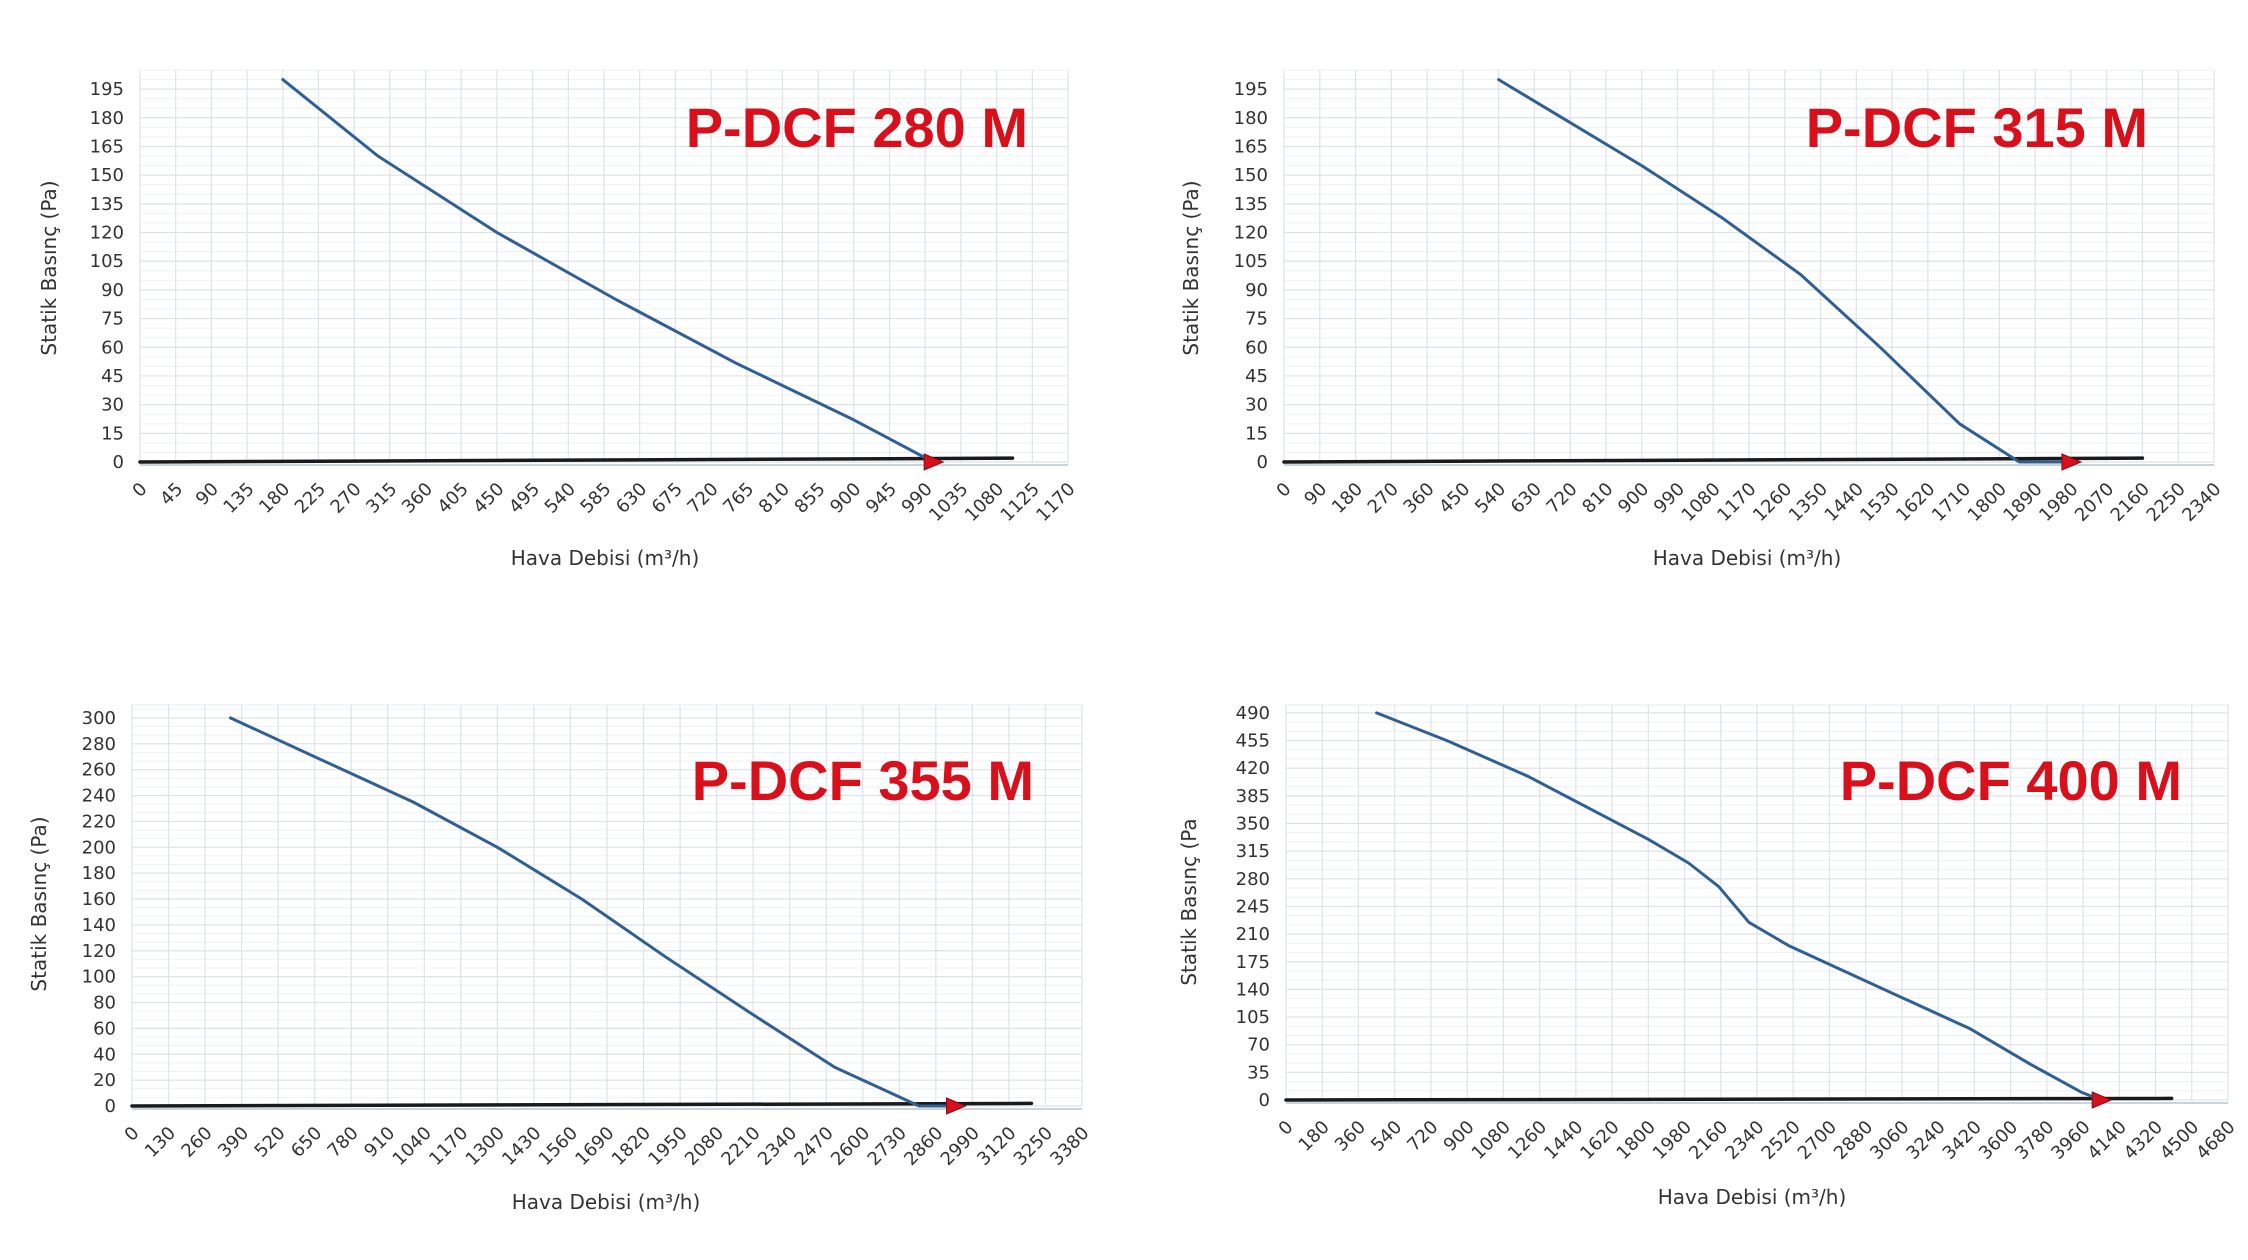 The width and height of the screenshot is (2248, 1260). I want to click on x-tick-label: 1170, so click(1055, 502).